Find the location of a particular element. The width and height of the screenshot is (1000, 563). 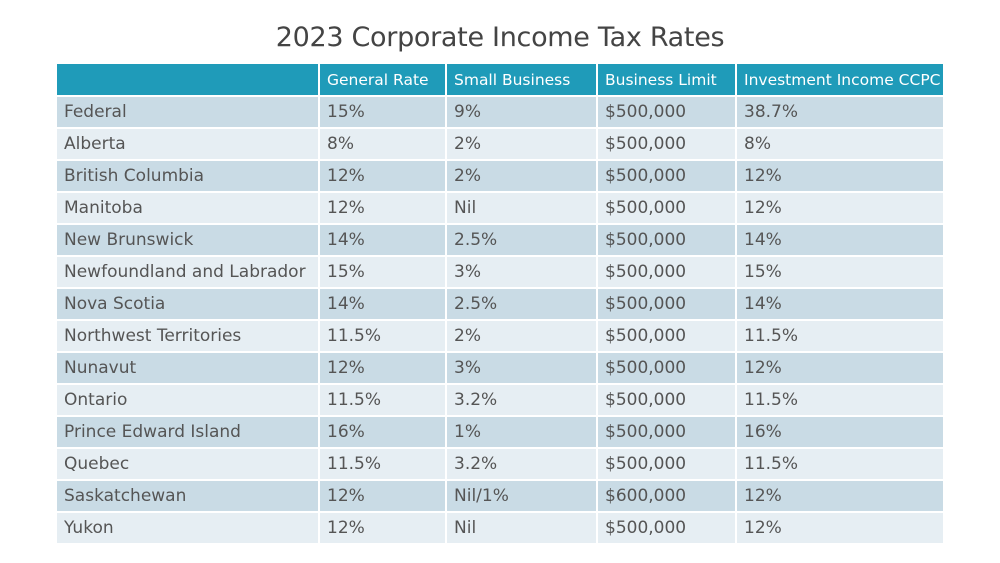

jurisdiction-cell: Alberta is located at coordinates (188, 144).